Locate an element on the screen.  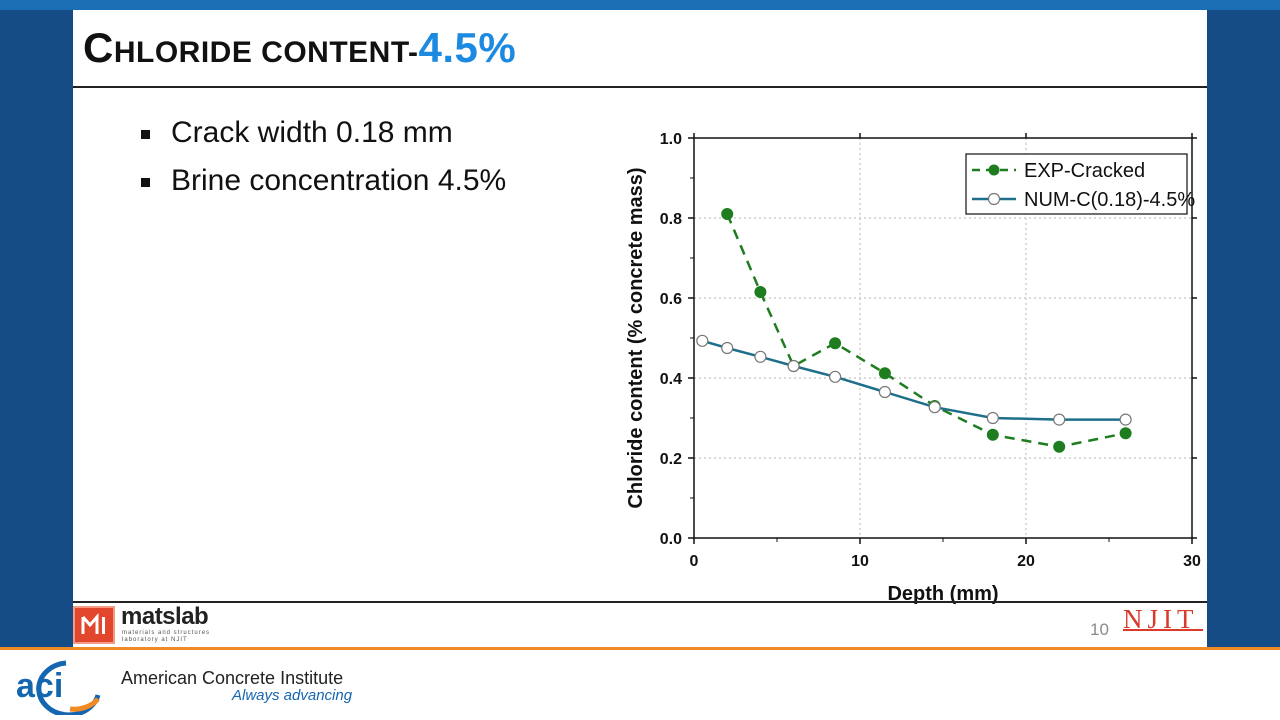
bullet-item: Brine concentration 4.5% is located at coordinates (322, 188).